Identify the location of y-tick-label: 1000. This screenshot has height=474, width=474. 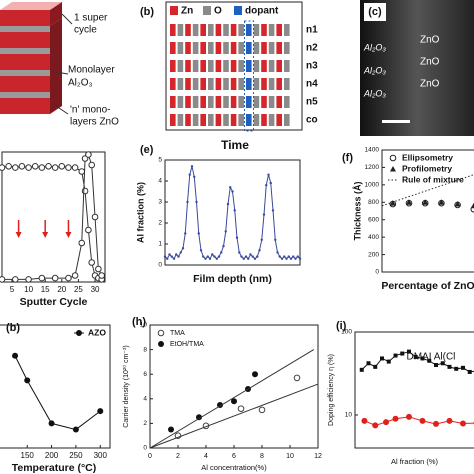
(372, 185).